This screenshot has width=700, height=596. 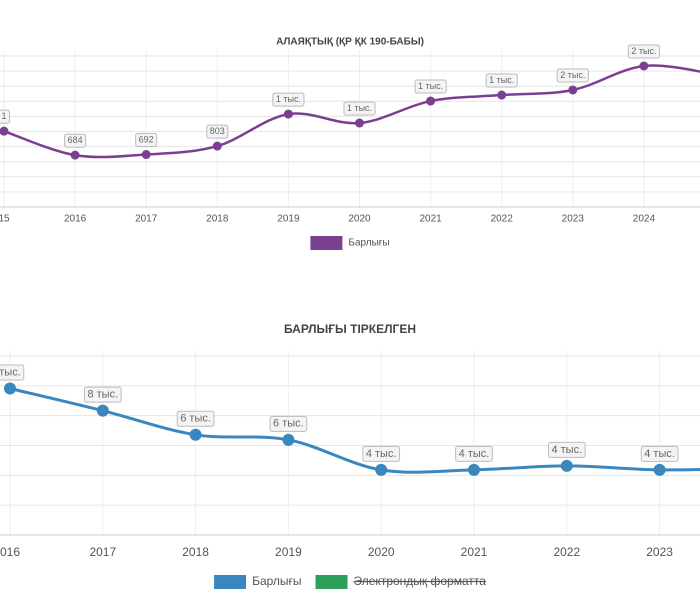 What do you see at coordinates (350, 329) in the screenshot?
I see `chart-title: БАРЛЫҒЫ ТІРКЕЛГЕН` at bounding box center [350, 329].